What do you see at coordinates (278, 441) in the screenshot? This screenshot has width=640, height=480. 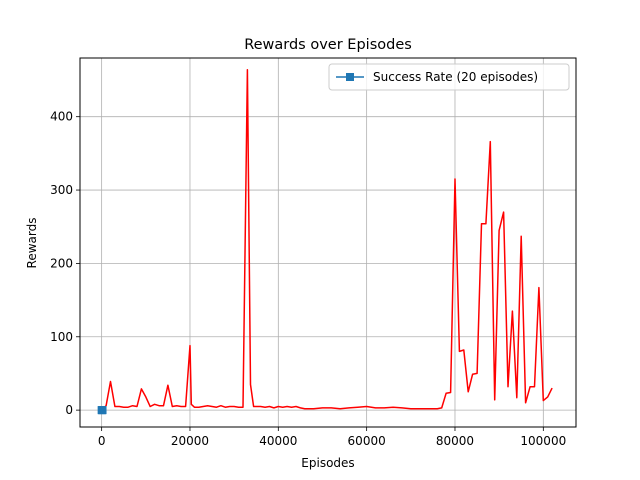 I see `x-tick-label: 40000` at bounding box center [278, 441].